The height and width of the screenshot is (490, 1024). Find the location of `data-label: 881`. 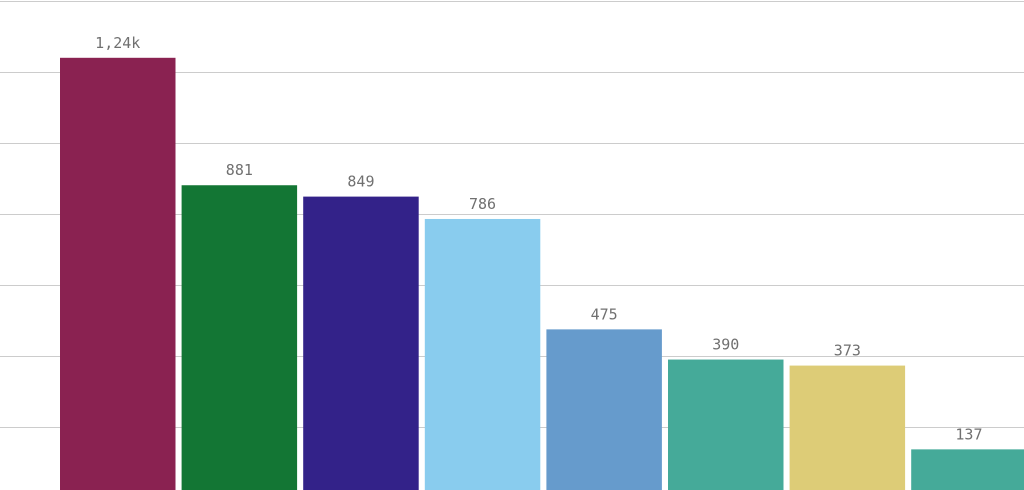

data-label: 881 is located at coordinates (239, 170).